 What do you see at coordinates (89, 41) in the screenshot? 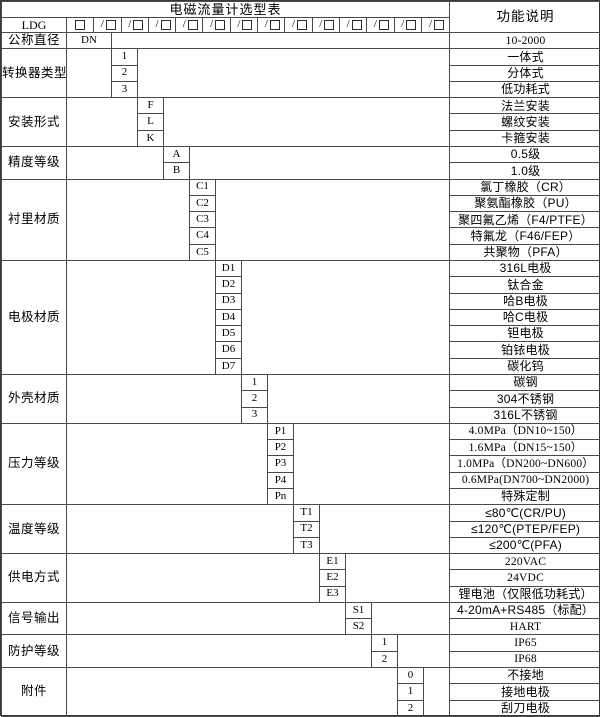
I see `code-cell-0-0: DN` at bounding box center [89, 41].